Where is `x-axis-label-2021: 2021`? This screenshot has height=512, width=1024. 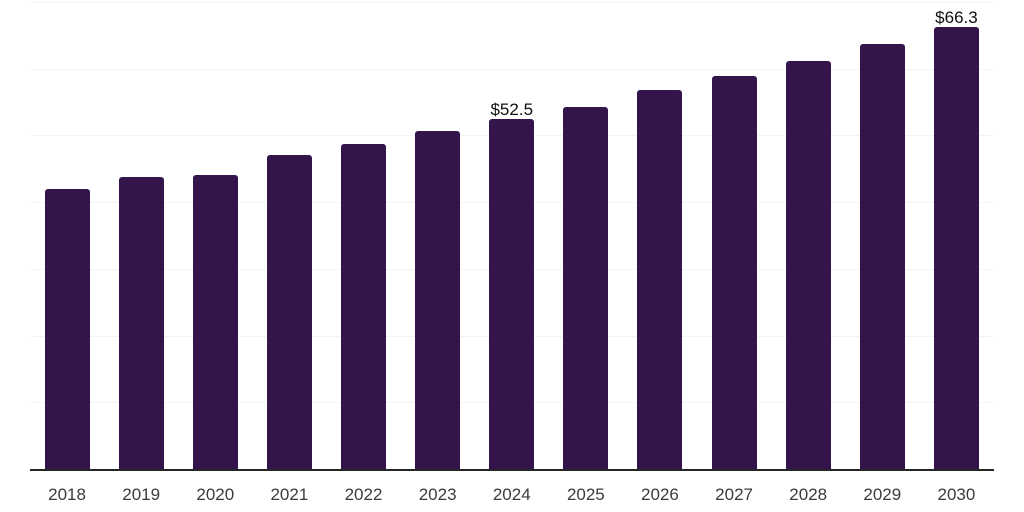 x-axis-label-2021: 2021 is located at coordinates (289, 494).